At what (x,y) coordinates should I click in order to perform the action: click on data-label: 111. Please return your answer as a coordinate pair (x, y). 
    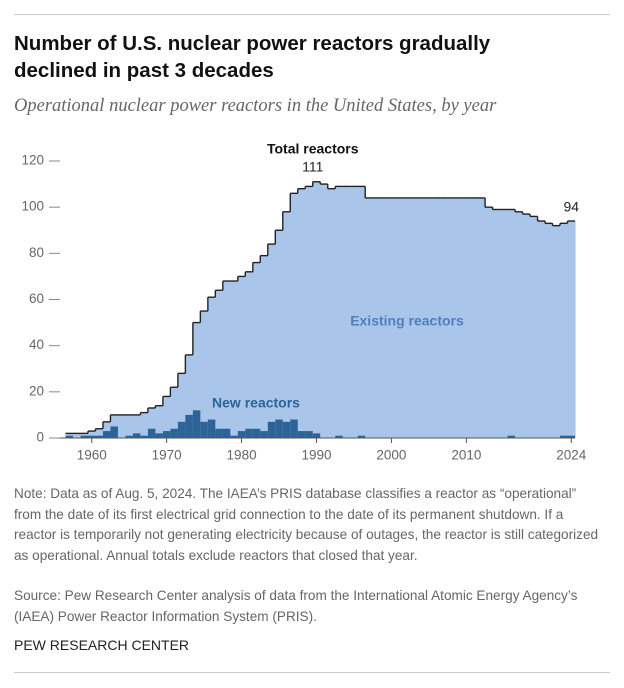
    Looking at the image, I should click on (312, 166).